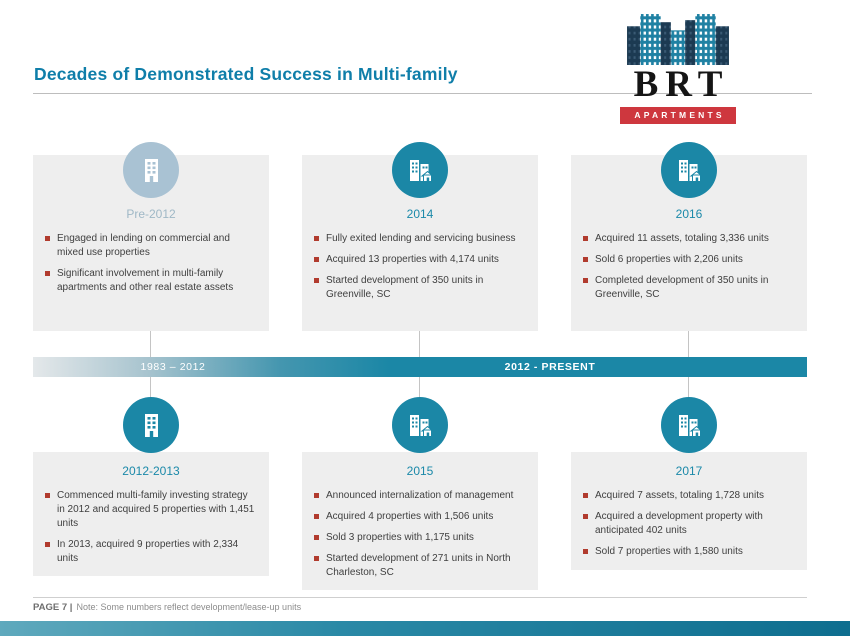 Image resolution: width=850 pixels, height=636 pixels. What do you see at coordinates (53, 607) in the screenshot?
I see `page-number: PAGE 7 |` at bounding box center [53, 607].